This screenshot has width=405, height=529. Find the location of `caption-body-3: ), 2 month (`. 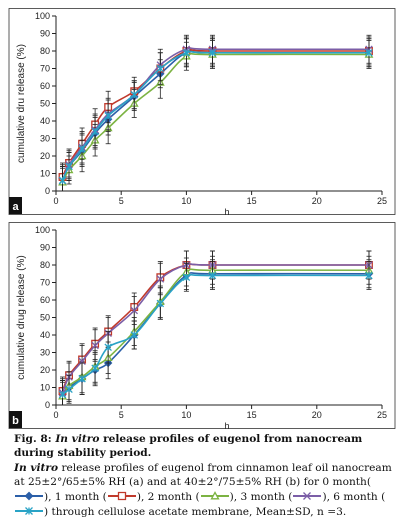

caption-body-3: ), 2 month ( is located at coordinates (168, 496).